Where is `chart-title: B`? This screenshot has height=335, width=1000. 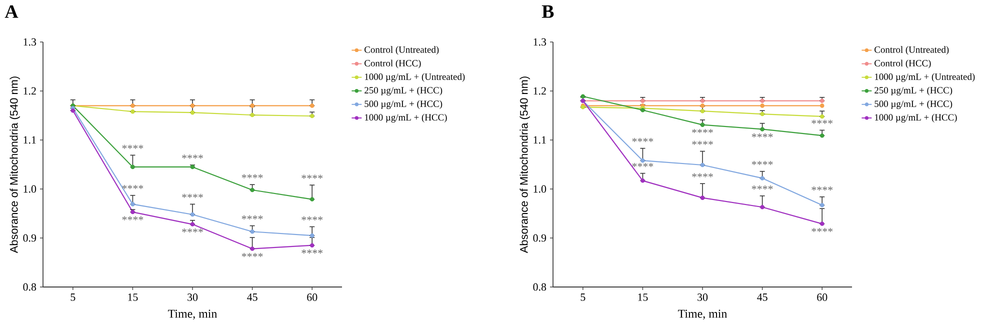
chart-title: B is located at coordinates (548, 11).